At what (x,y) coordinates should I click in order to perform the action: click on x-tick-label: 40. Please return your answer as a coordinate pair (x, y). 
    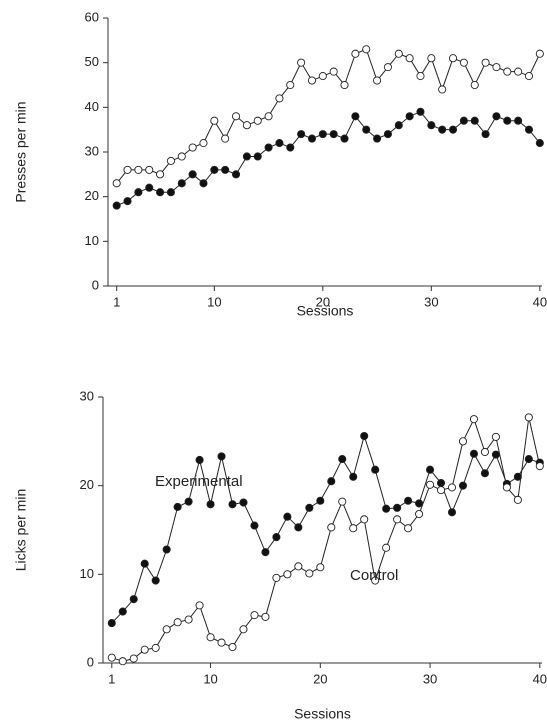
    Looking at the image, I should click on (540, 678).